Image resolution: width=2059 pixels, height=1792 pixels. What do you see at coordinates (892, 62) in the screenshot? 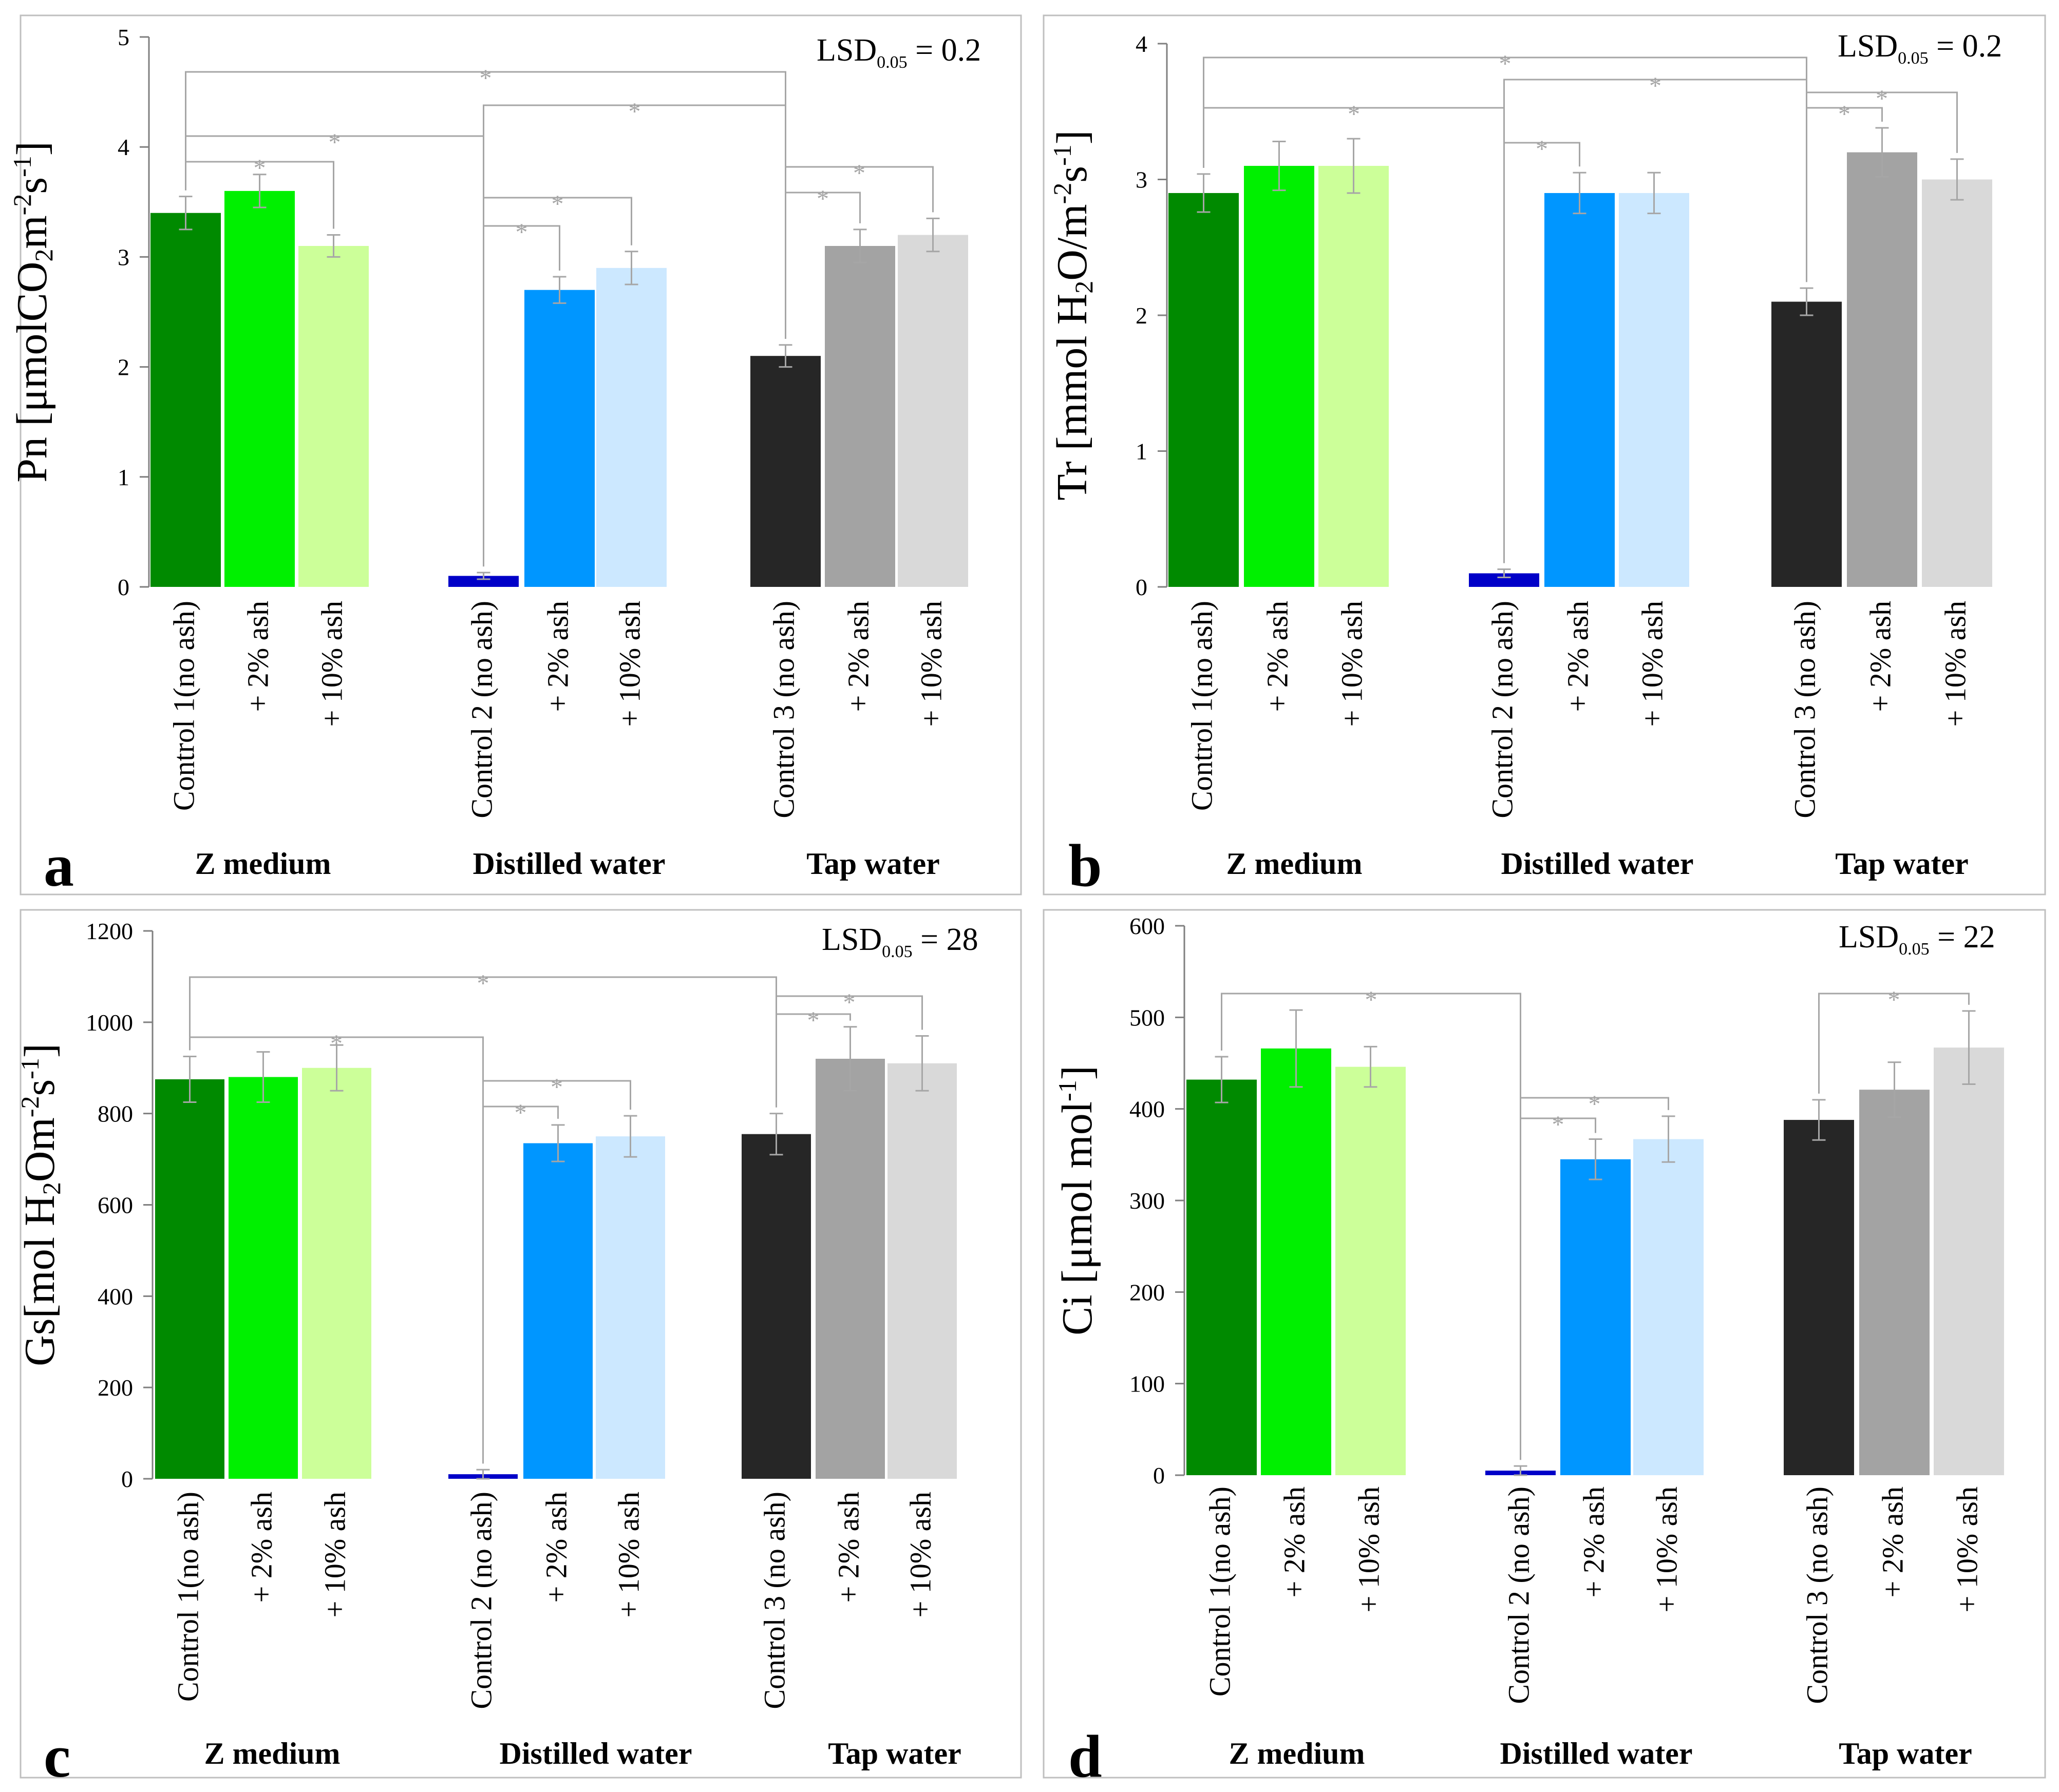
I see `lsd-subscript: 0.05` at bounding box center [892, 62].